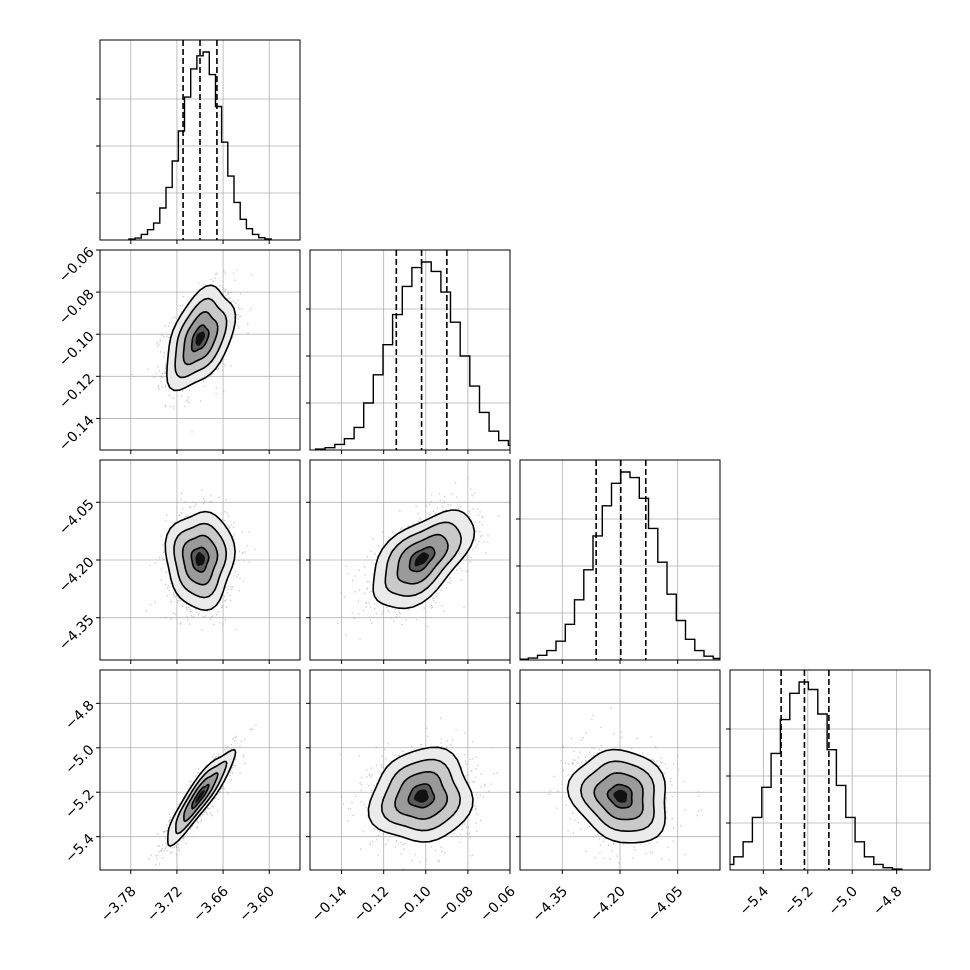 The height and width of the screenshot is (970, 970). Describe the element at coordinates (79, 804) in the screenshot. I see `y-tick-label: −5.2` at that location.